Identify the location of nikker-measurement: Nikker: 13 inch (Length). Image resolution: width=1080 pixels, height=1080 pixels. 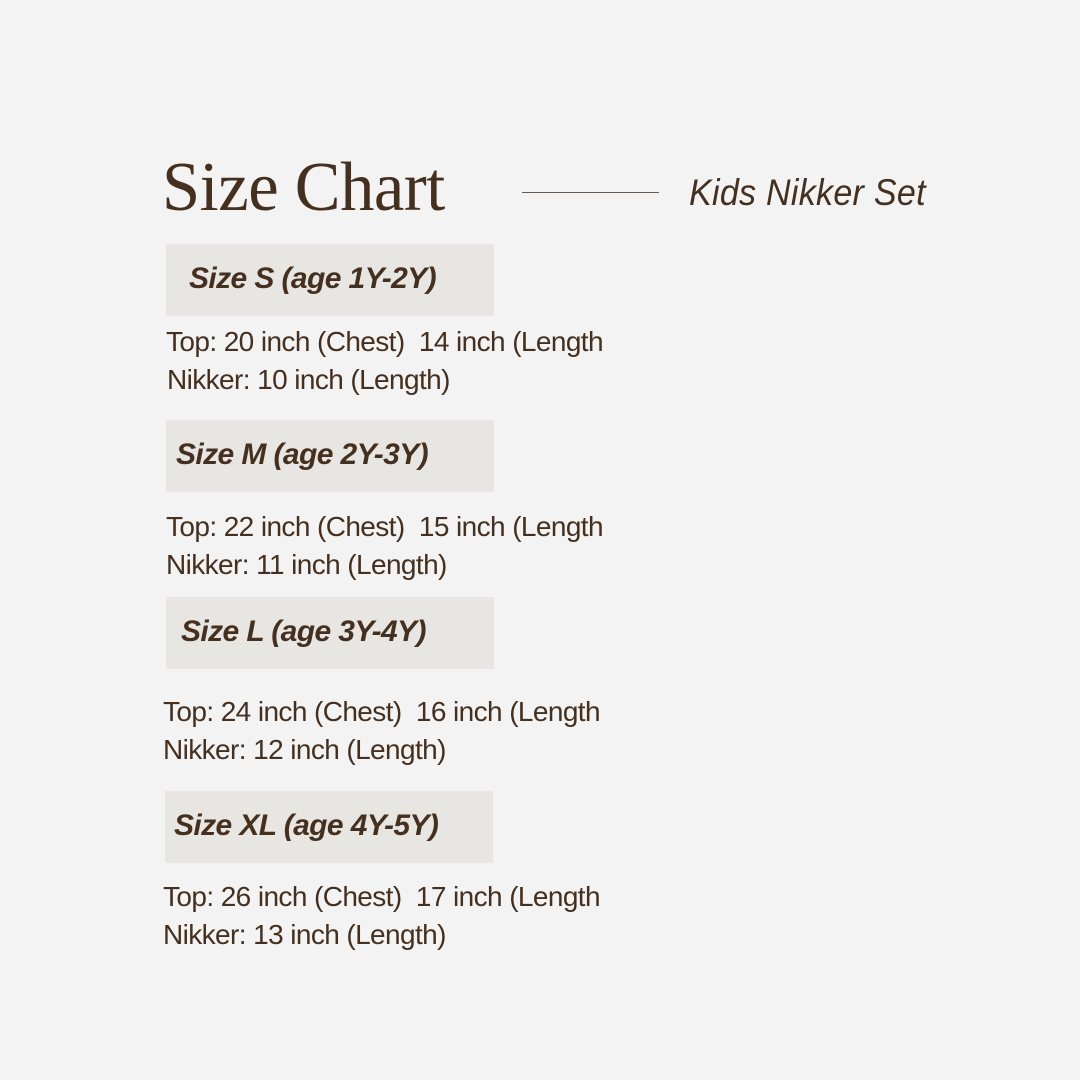
(304, 934).